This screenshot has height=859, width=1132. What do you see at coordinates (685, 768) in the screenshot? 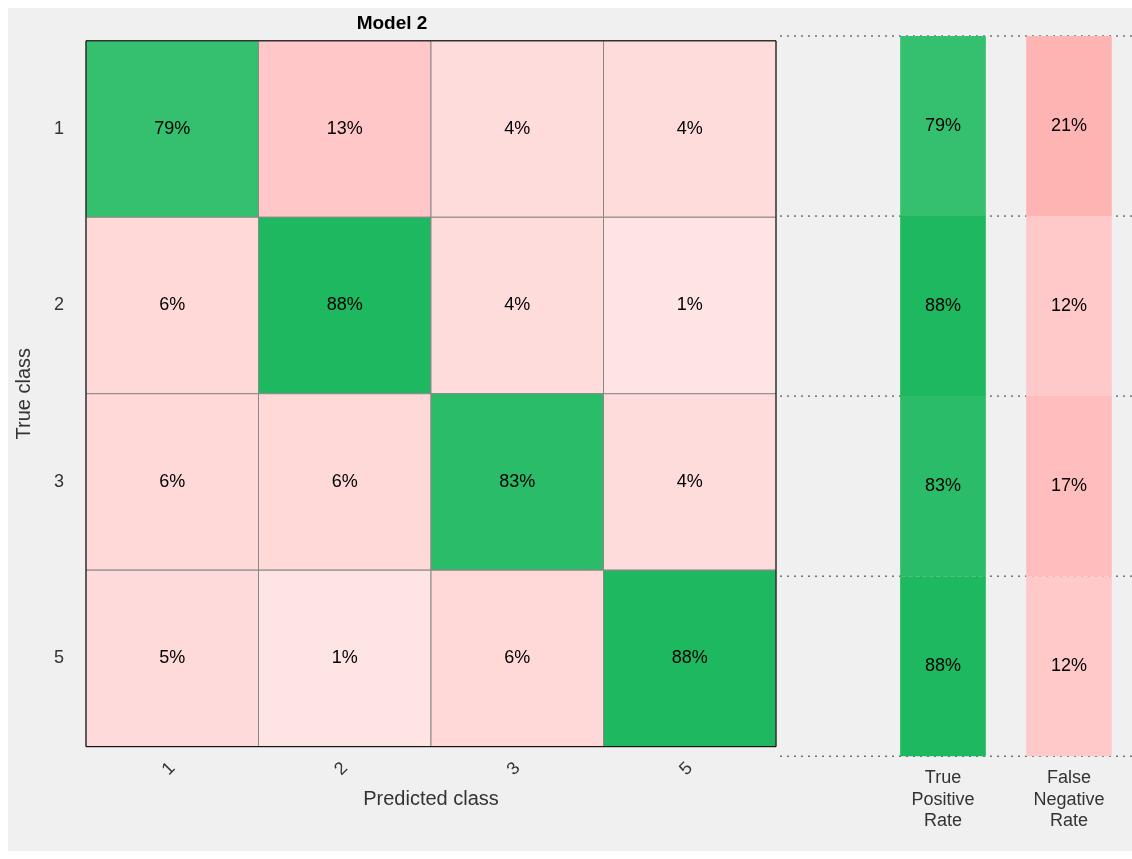
I see `x-tick-label: 5` at bounding box center [685, 768].